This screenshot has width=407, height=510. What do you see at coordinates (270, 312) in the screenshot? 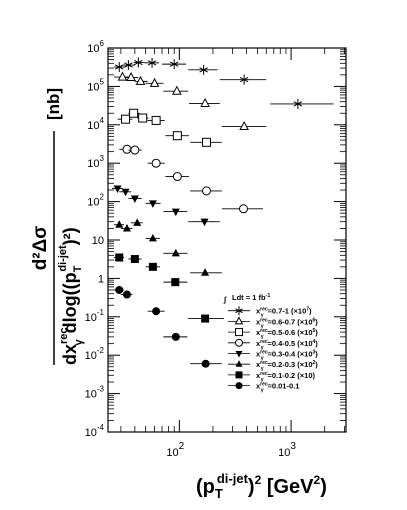
I see `legend-entry: xrec γ =0.7-1 (×107)` at bounding box center [270, 312].